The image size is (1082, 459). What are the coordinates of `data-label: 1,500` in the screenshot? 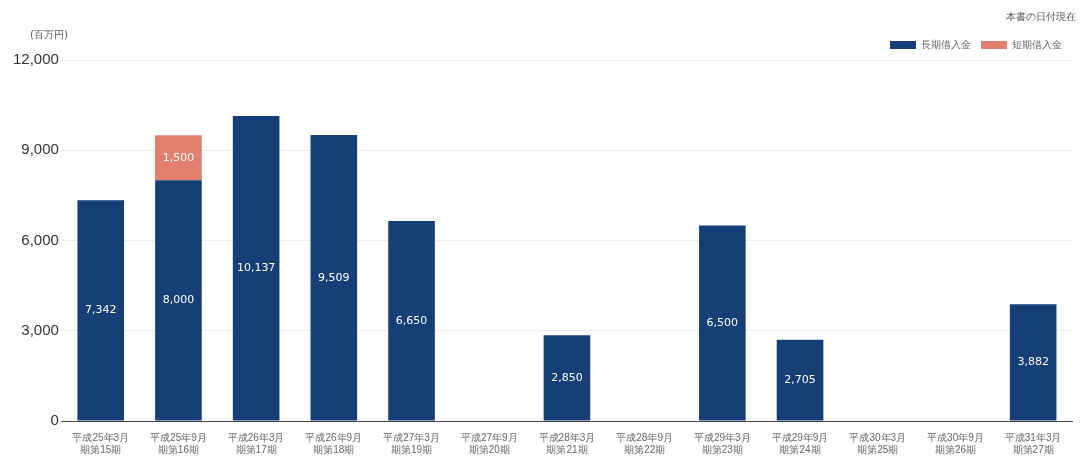 It's located at (178, 157).